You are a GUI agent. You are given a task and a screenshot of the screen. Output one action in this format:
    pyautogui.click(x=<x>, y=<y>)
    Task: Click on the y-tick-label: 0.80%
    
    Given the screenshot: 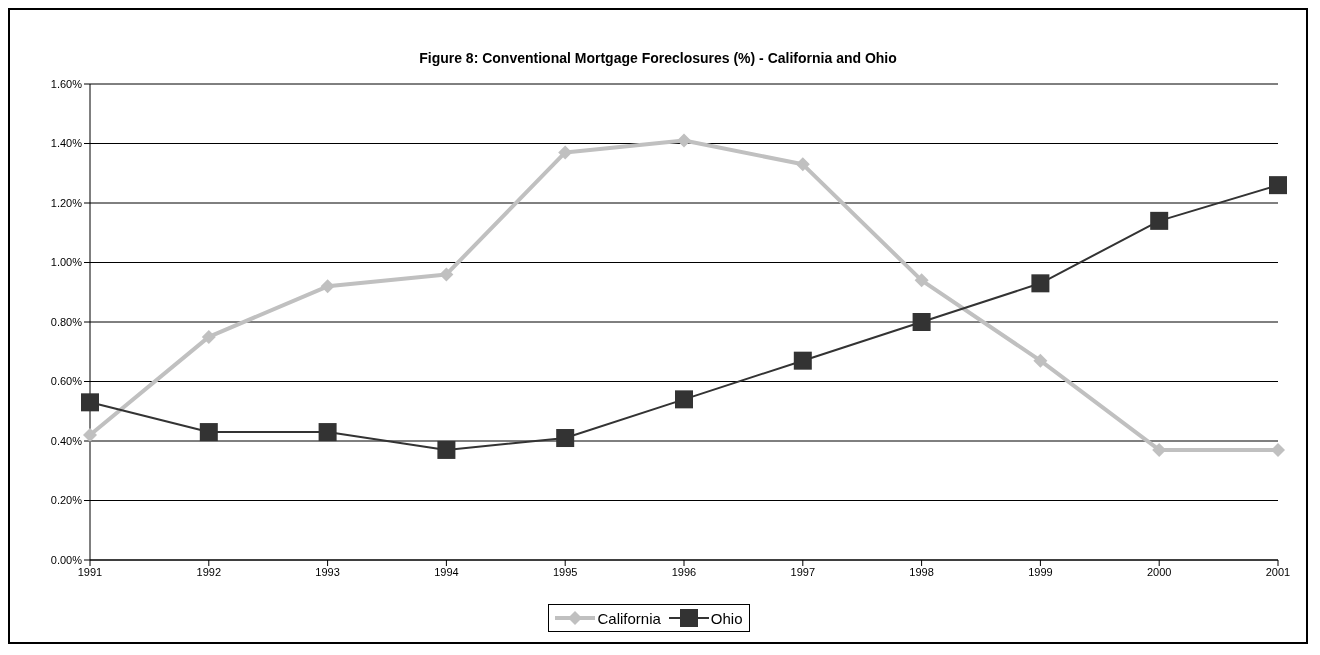 What is the action you would take?
    pyautogui.click(x=66, y=321)
    